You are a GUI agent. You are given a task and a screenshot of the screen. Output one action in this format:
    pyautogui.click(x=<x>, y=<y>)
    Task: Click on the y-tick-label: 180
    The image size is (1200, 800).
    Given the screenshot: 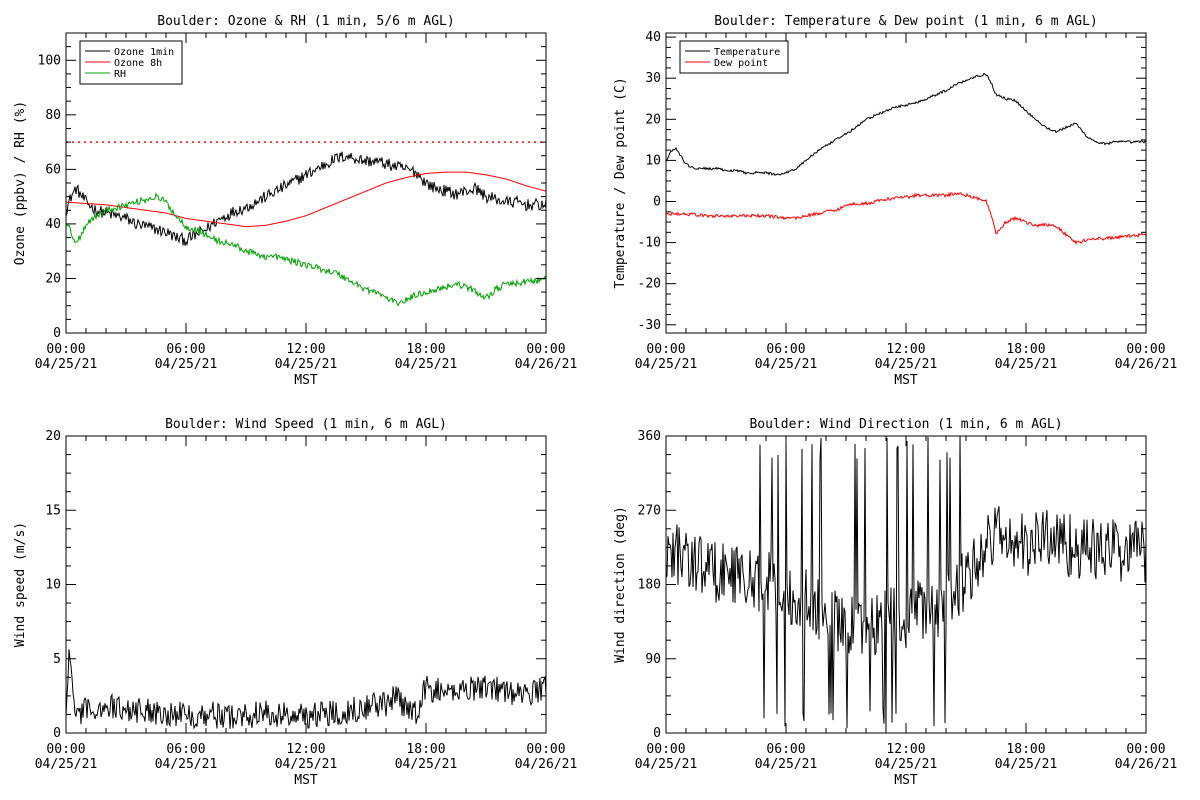 What is the action you would take?
    pyautogui.click(x=649, y=585)
    